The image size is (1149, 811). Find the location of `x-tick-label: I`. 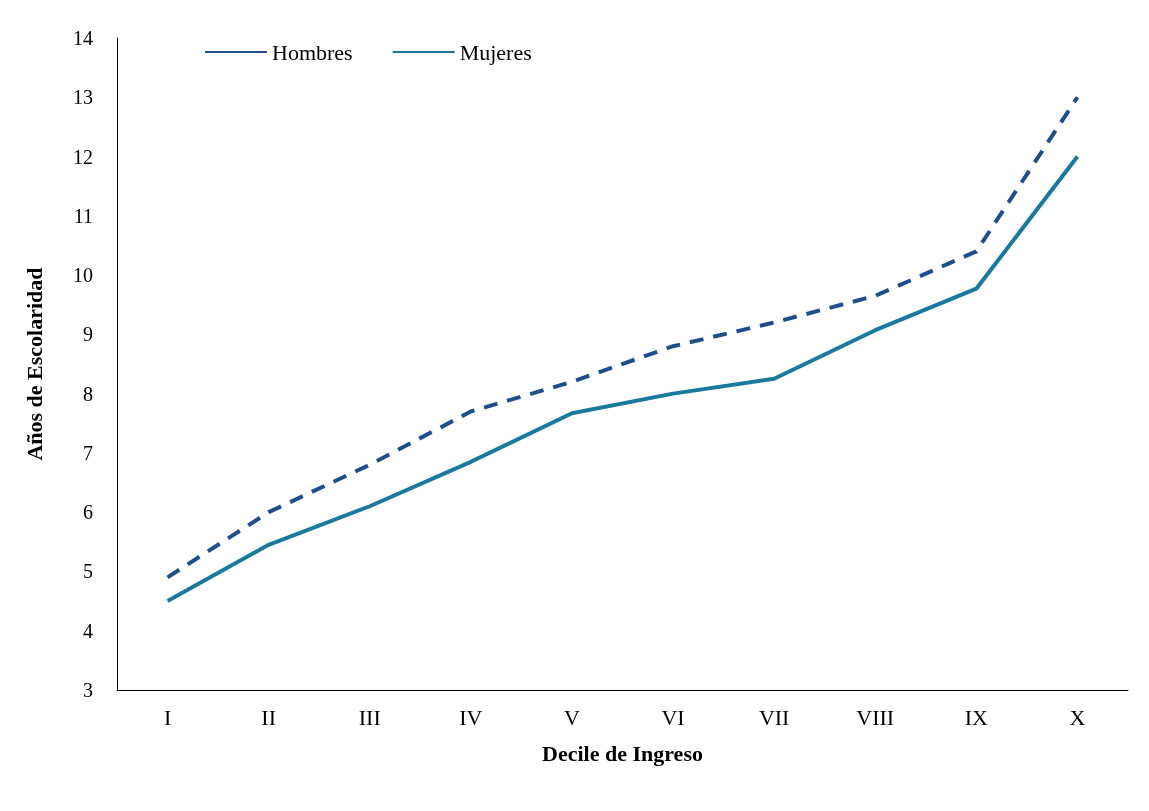

x-tick-label: I is located at coordinates (167, 717).